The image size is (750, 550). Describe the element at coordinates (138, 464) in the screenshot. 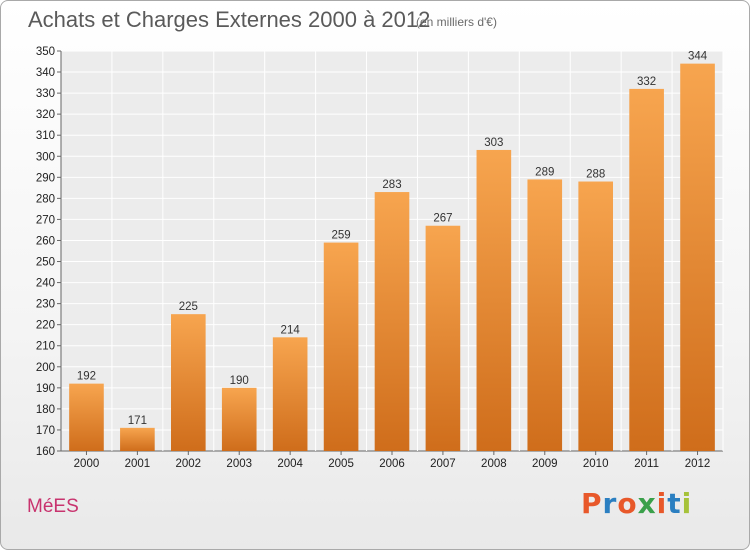

I see `x-tick-label-2001: 2001` at that location.